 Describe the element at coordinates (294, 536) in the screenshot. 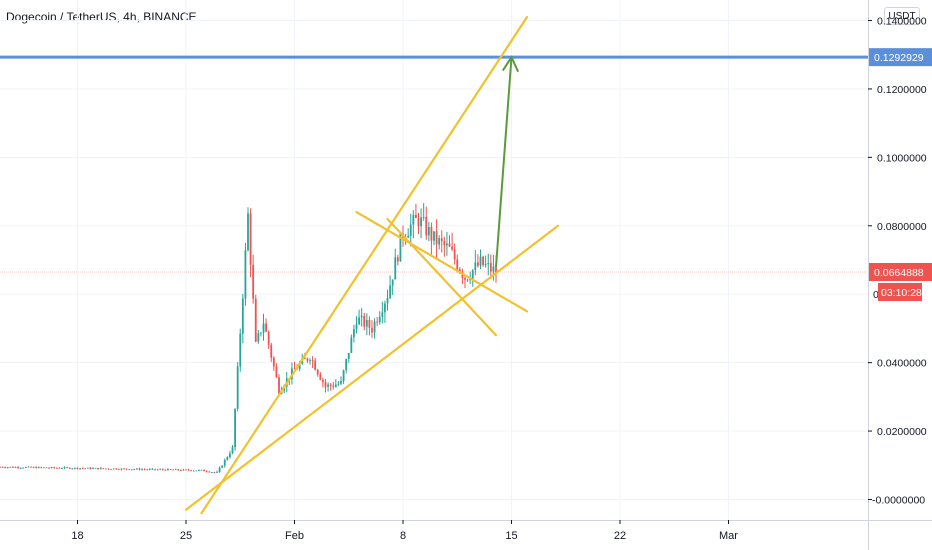

I see `x-tick-label: Feb` at that location.